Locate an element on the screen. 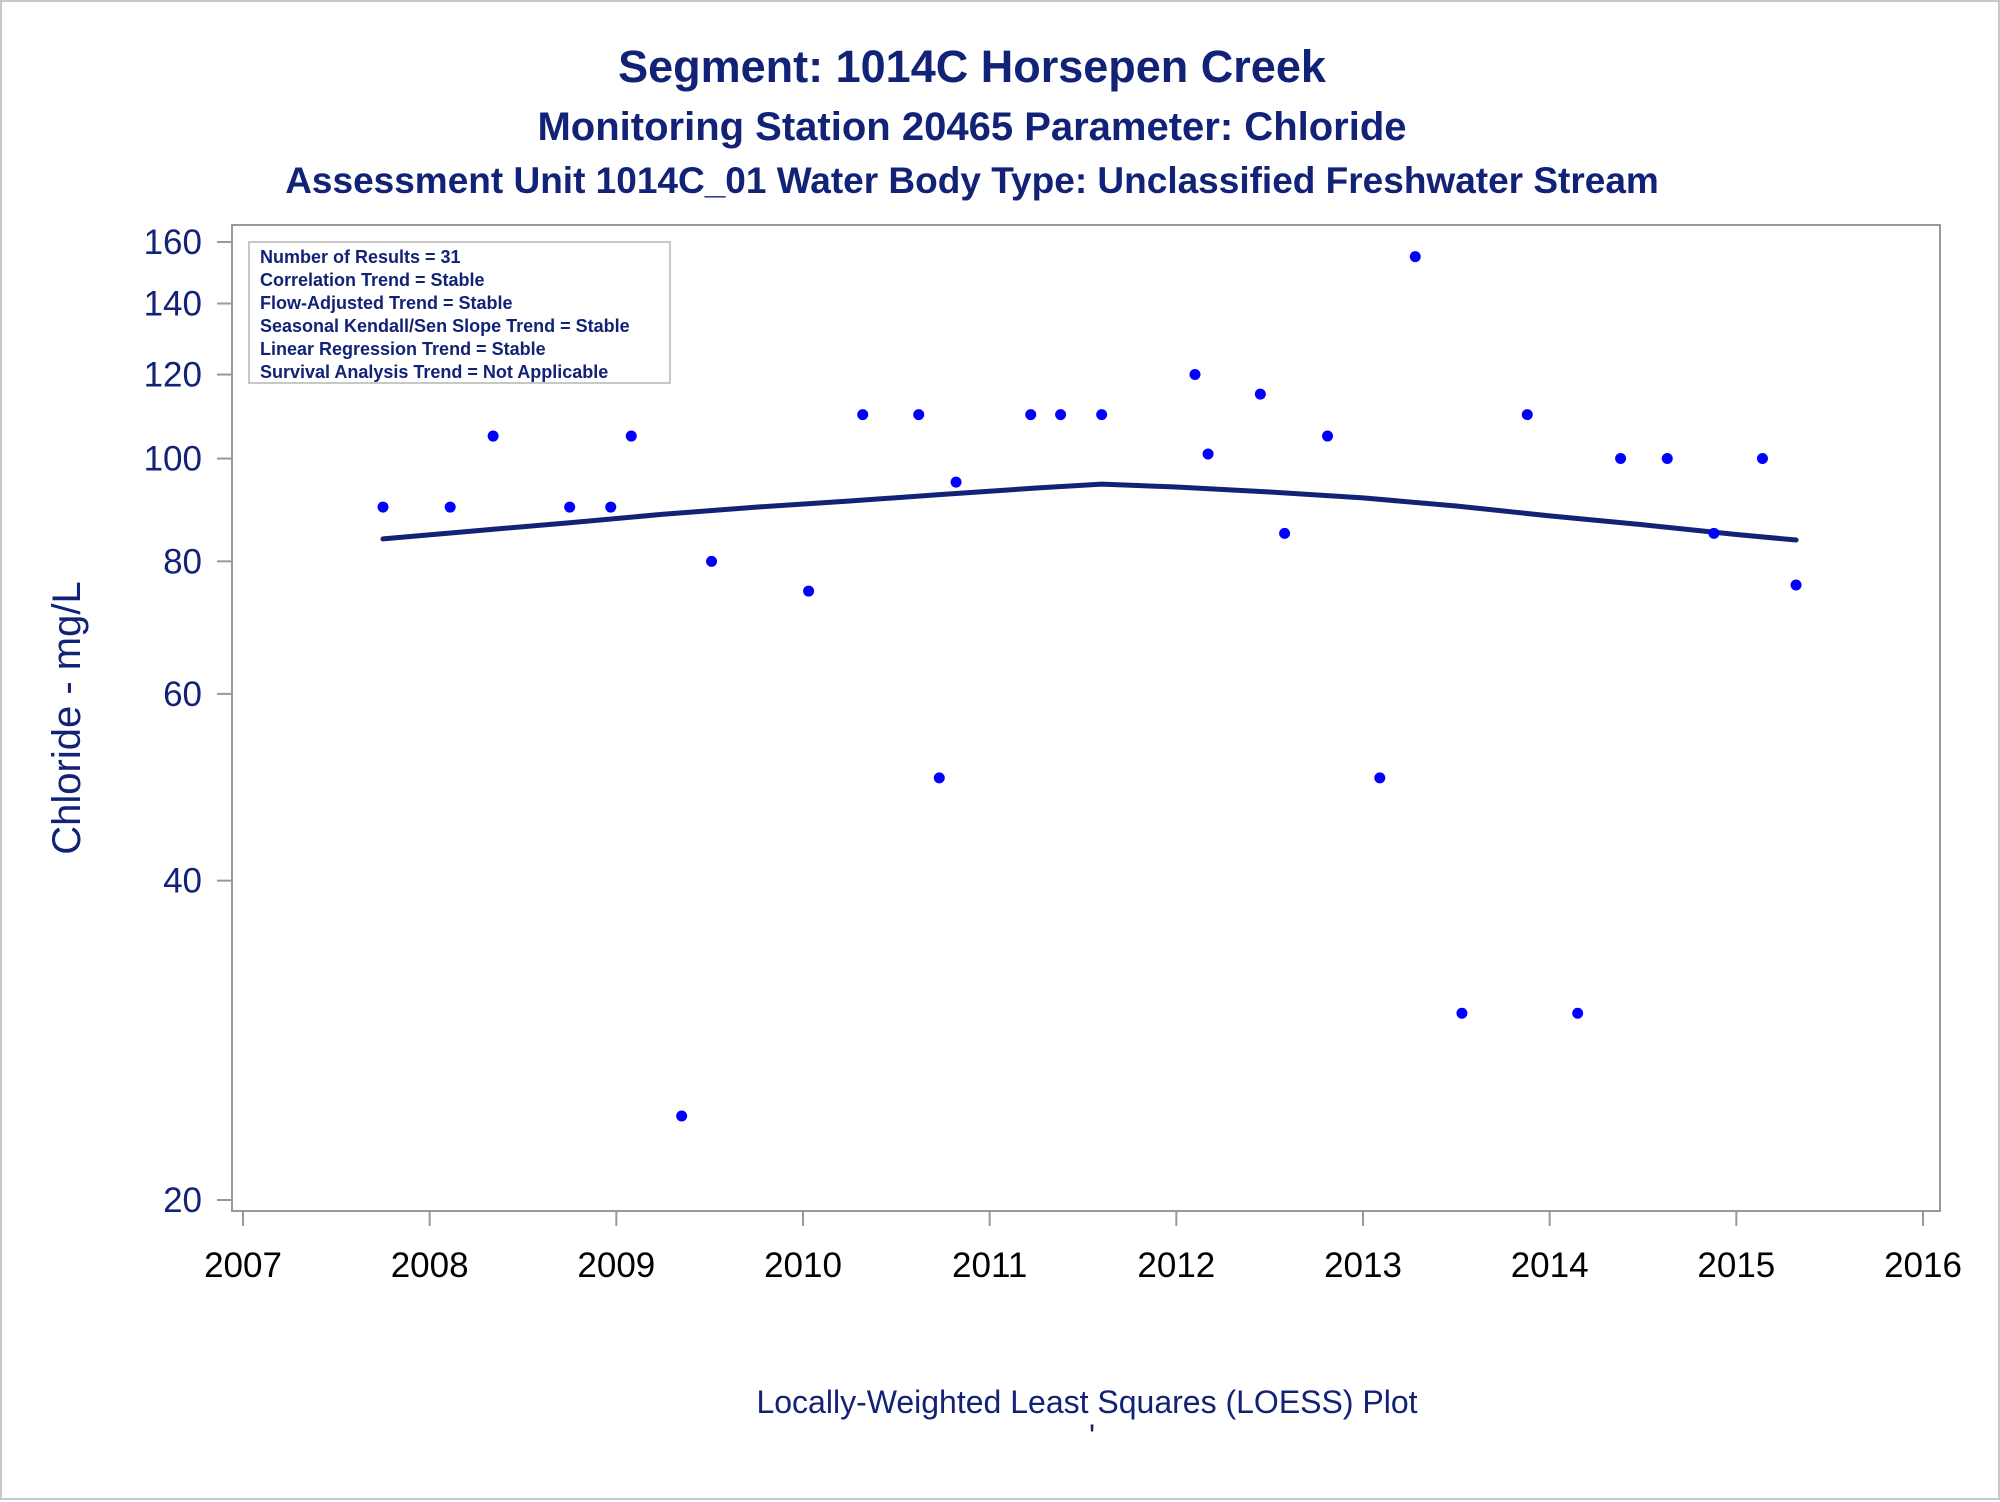 The width and height of the screenshot is (2000, 1502). chart-title: Segment: 1014C Horsepen Creek is located at coordinates (972, 66).